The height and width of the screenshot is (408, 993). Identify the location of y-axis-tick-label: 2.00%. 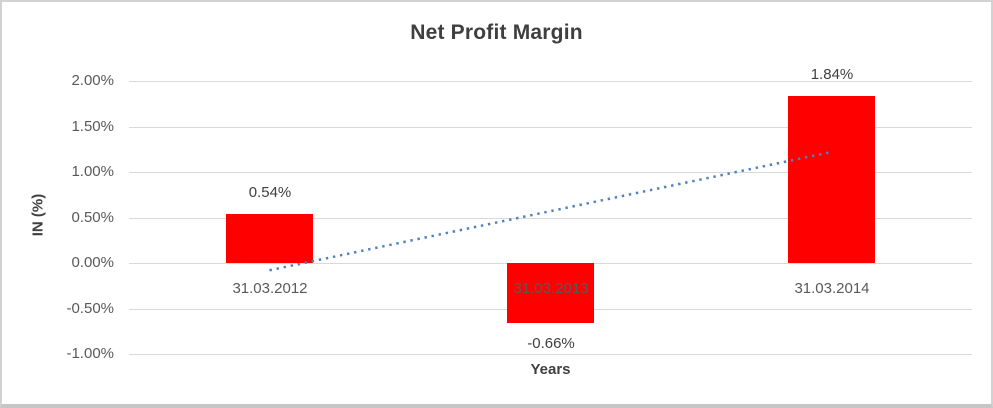
(92, 80).